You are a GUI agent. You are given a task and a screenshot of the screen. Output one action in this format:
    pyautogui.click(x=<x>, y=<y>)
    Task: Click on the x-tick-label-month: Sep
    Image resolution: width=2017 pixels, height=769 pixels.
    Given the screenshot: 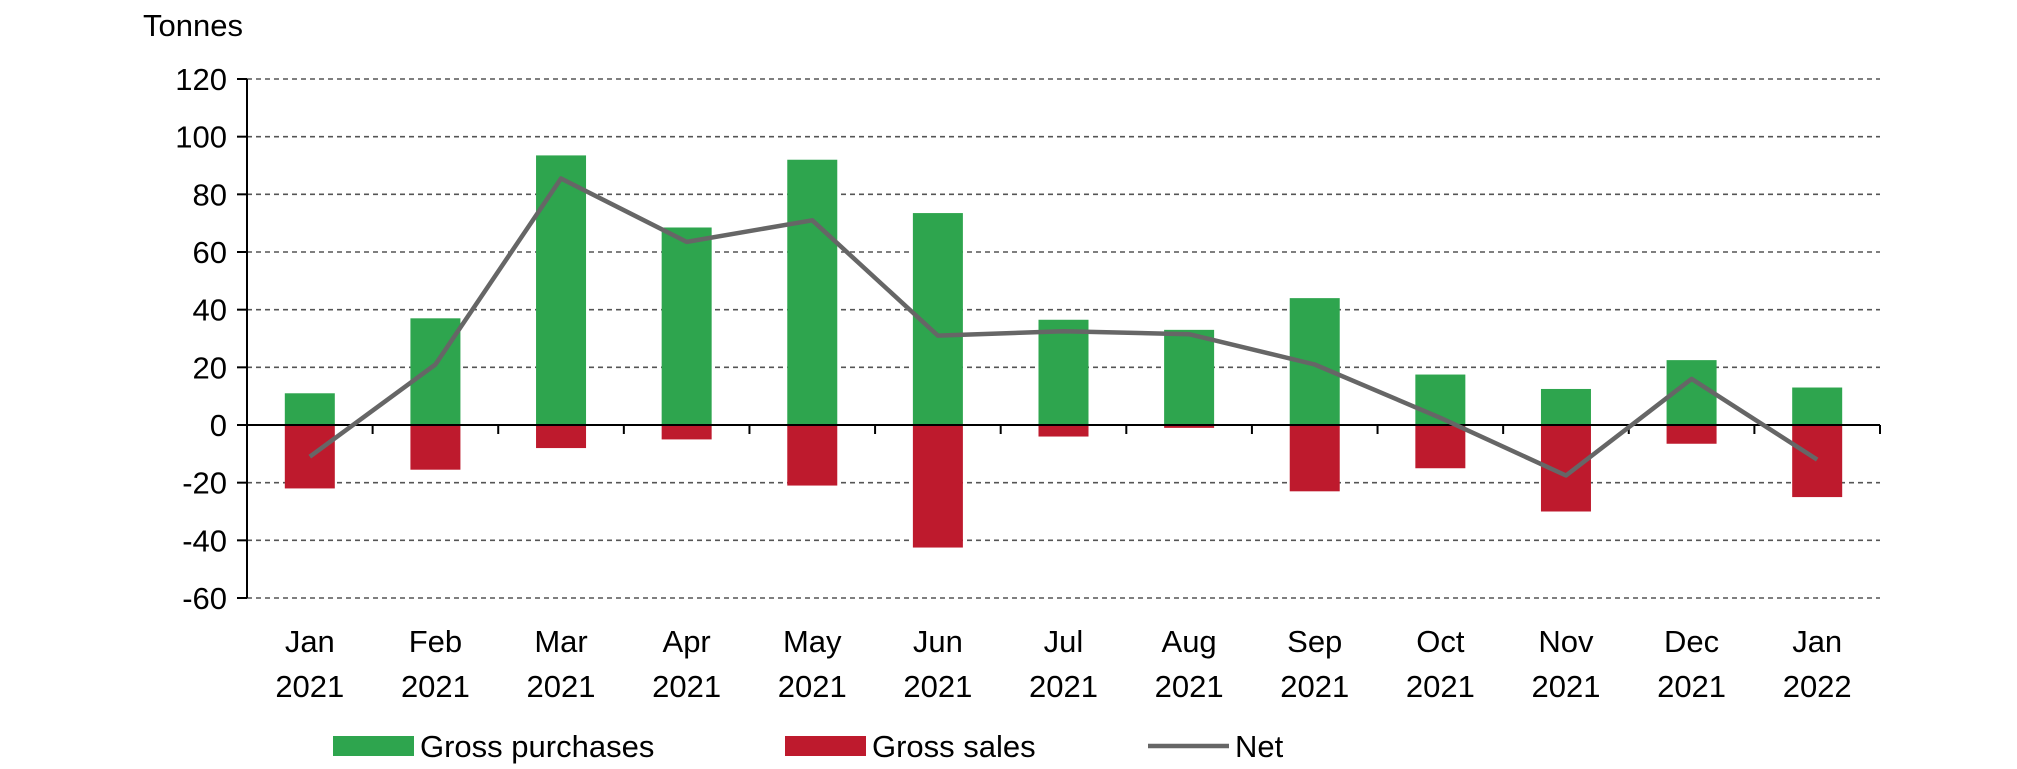 What is the action you would take?
    pyautogui.click(x=1314, y=641)
    